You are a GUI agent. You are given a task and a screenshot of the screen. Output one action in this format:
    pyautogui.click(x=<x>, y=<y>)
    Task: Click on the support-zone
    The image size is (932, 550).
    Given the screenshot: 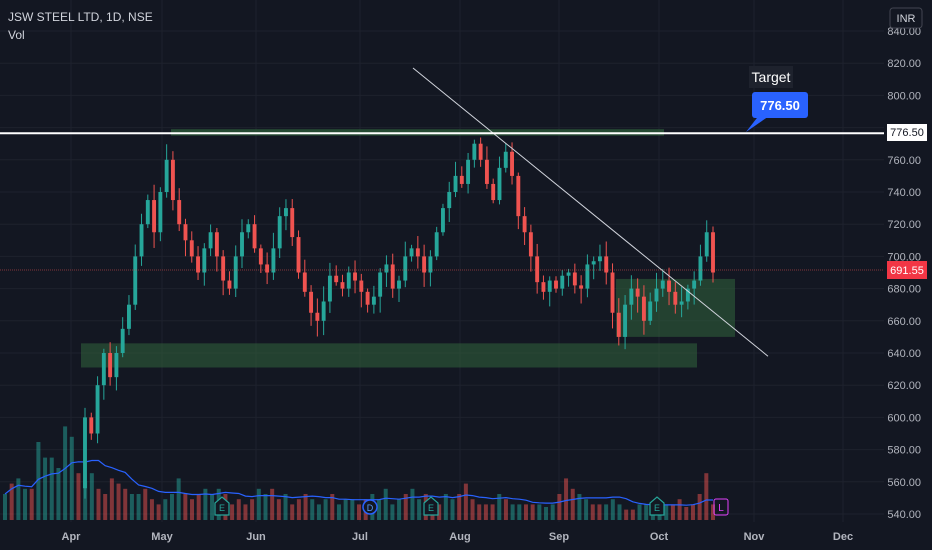 What is the action you would take?
    pyautogui.click(x=389, y=355)
    